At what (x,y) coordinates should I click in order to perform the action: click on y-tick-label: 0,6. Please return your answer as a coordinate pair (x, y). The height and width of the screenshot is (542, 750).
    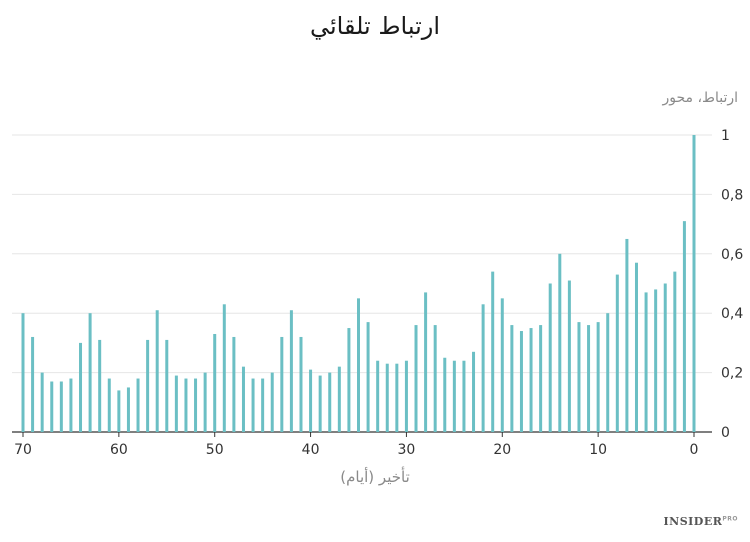
    Looking at the image, I should click on (732, 255).